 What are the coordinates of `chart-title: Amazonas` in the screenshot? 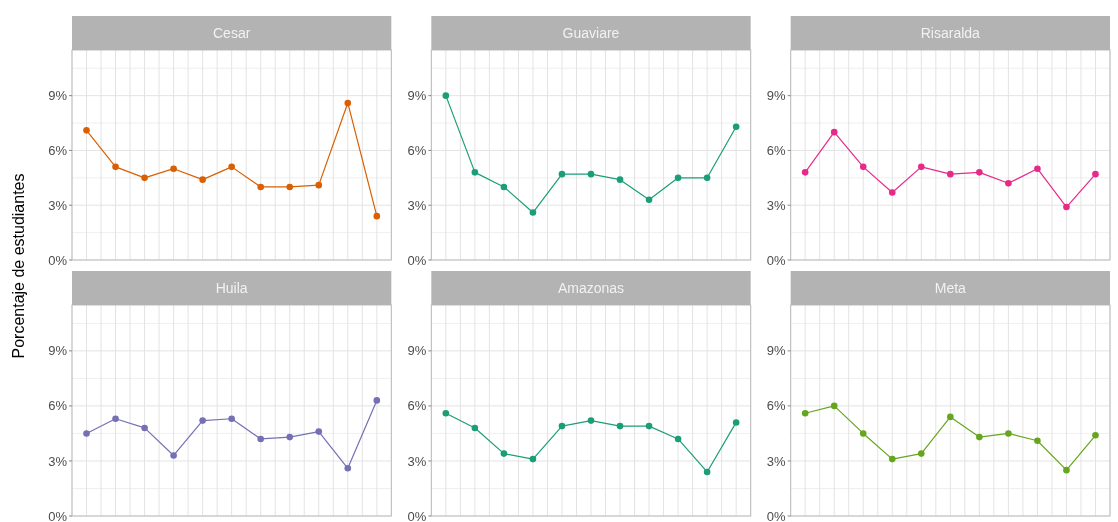 It's located at (591, 288).